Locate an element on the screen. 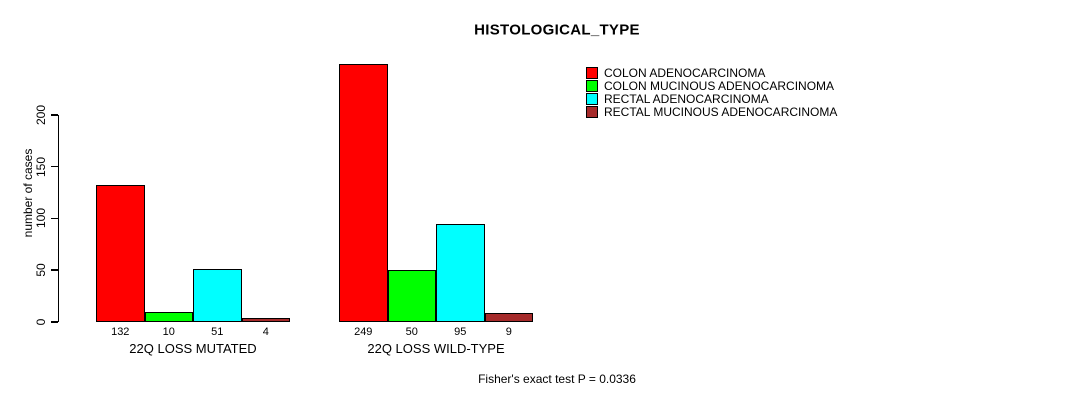 The height and width of the screenshot is (400, 1090). legend-item: COLON MUCINOUS ADENOCARCINOMA is located at coordinates (710, 85).